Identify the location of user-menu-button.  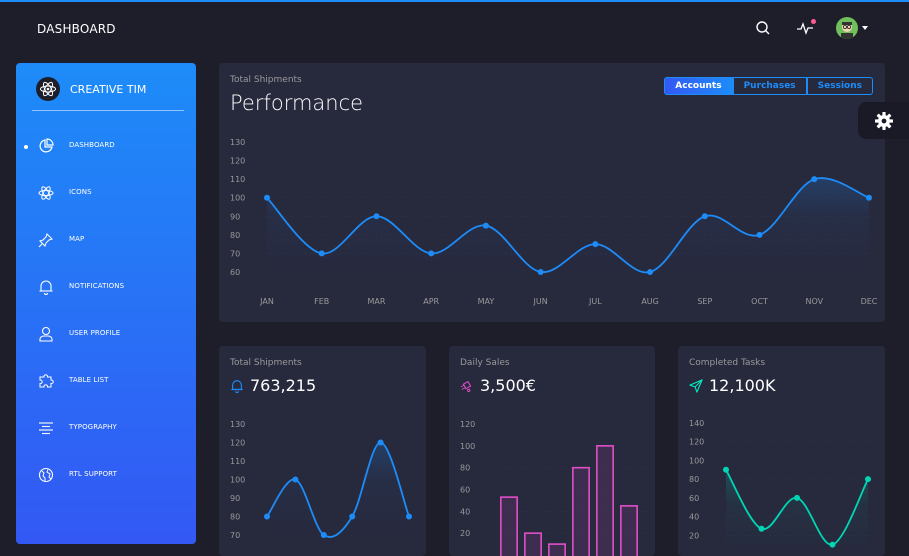
(852, 28).